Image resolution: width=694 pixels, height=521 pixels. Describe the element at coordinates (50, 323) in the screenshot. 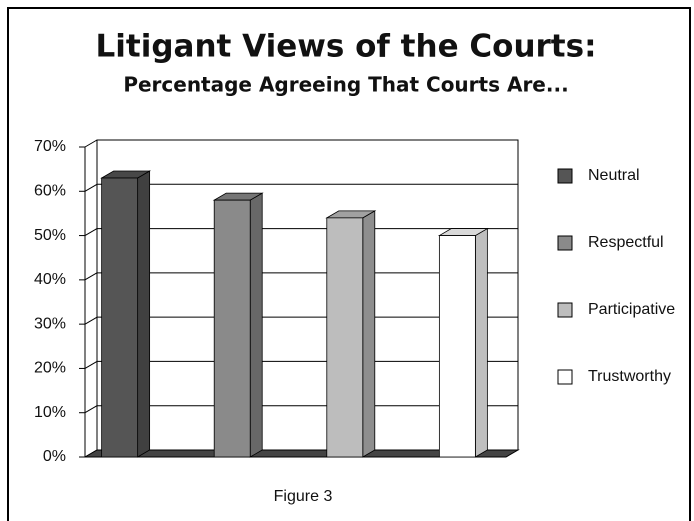

I see `y-tick-label: 30%` at that location.